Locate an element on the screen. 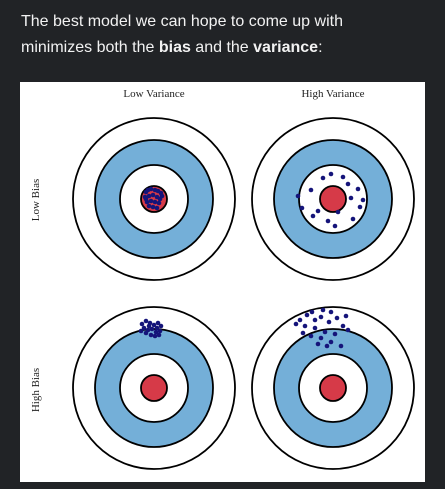  target-low-bias-low-variance is located at coordinates (154, 199).